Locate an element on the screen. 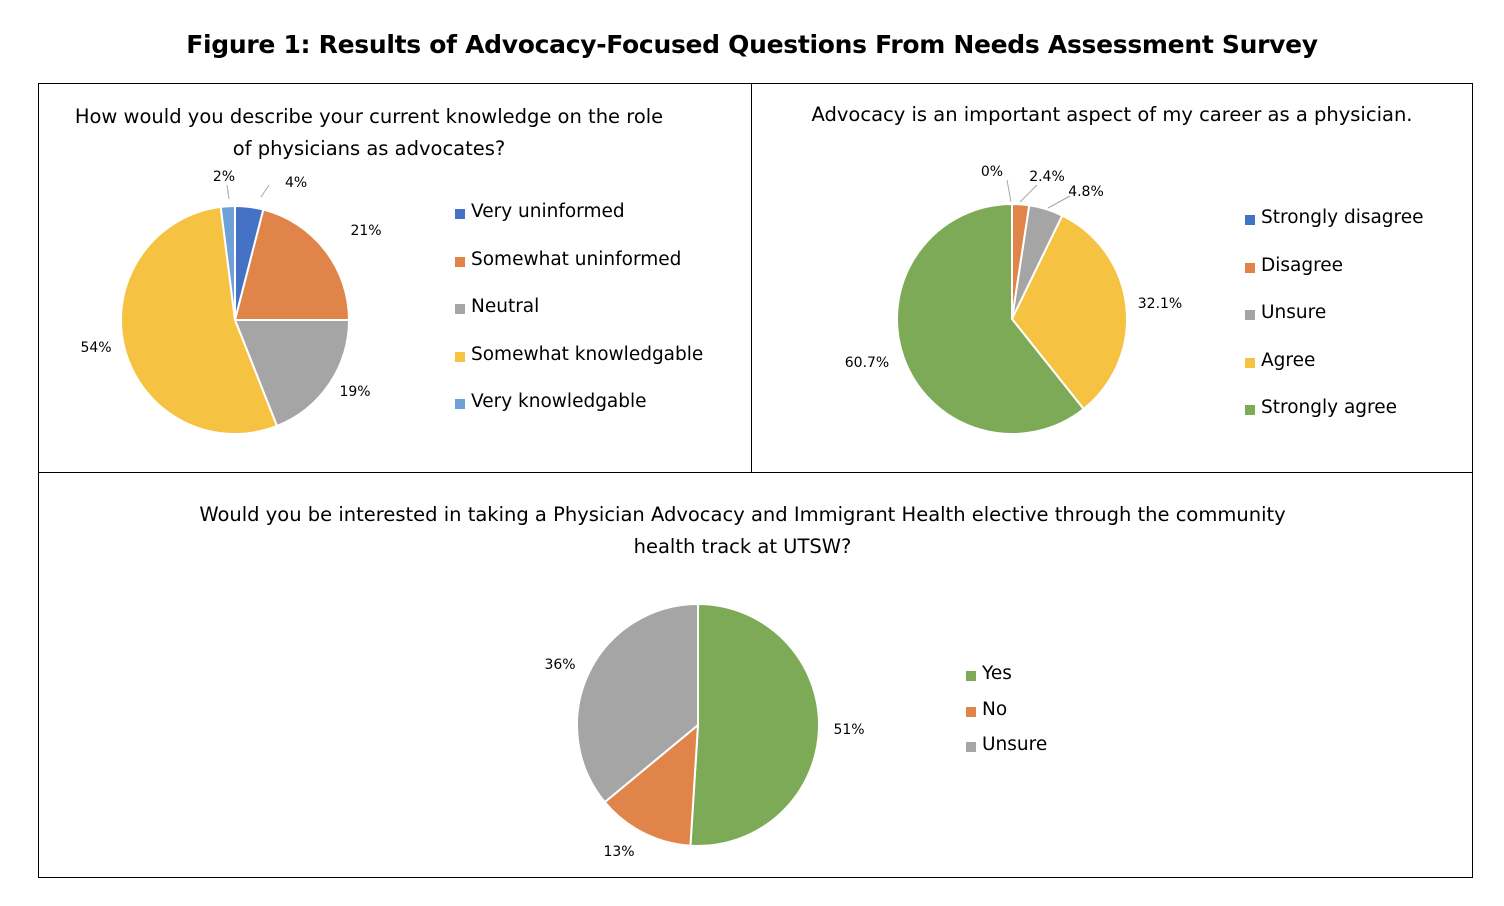 The width and height of the screenshot is (1504, 906). data-label: 4.8% is located at coordinates (1086, 192).